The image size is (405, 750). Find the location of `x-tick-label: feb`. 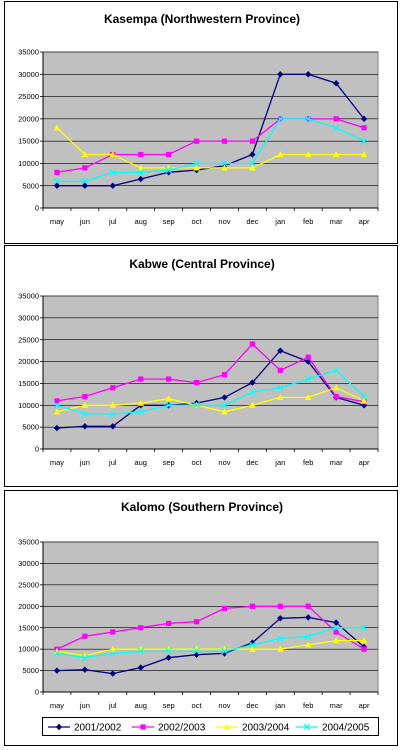

x-tick-label: feb is located at coordinates (308, 705).